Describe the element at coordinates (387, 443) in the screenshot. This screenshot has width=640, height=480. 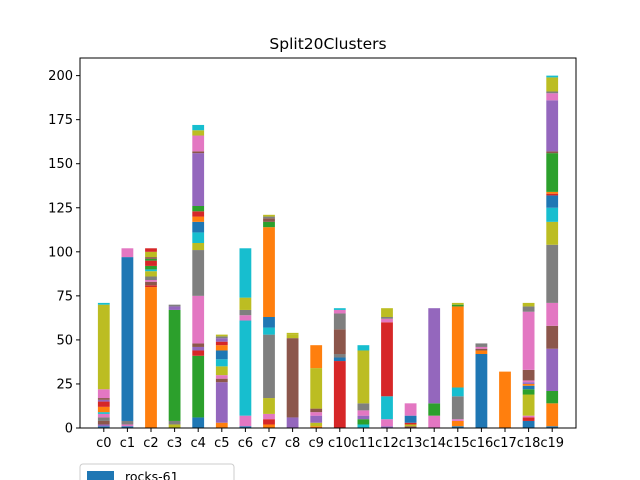
I see `x-tick-label-c12: c12` at that location.